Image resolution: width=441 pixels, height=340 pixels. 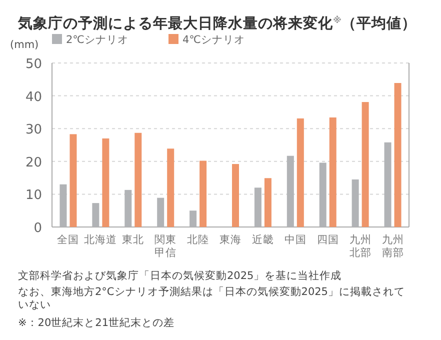 What do you see at coordinates (360, 246) in the screenshot?
I see `x-tick-label: 九州北部` at bounding box center [360, 246].